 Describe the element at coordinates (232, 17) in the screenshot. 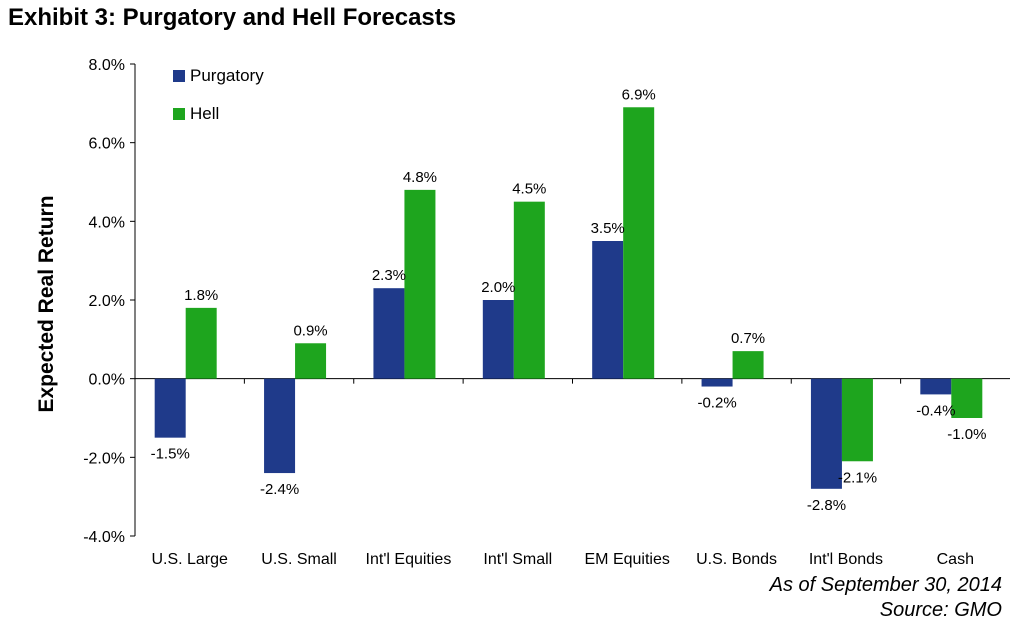

I see `chart-title: Exhibit 3: Purgatory and Hell Forecasts` at that location.